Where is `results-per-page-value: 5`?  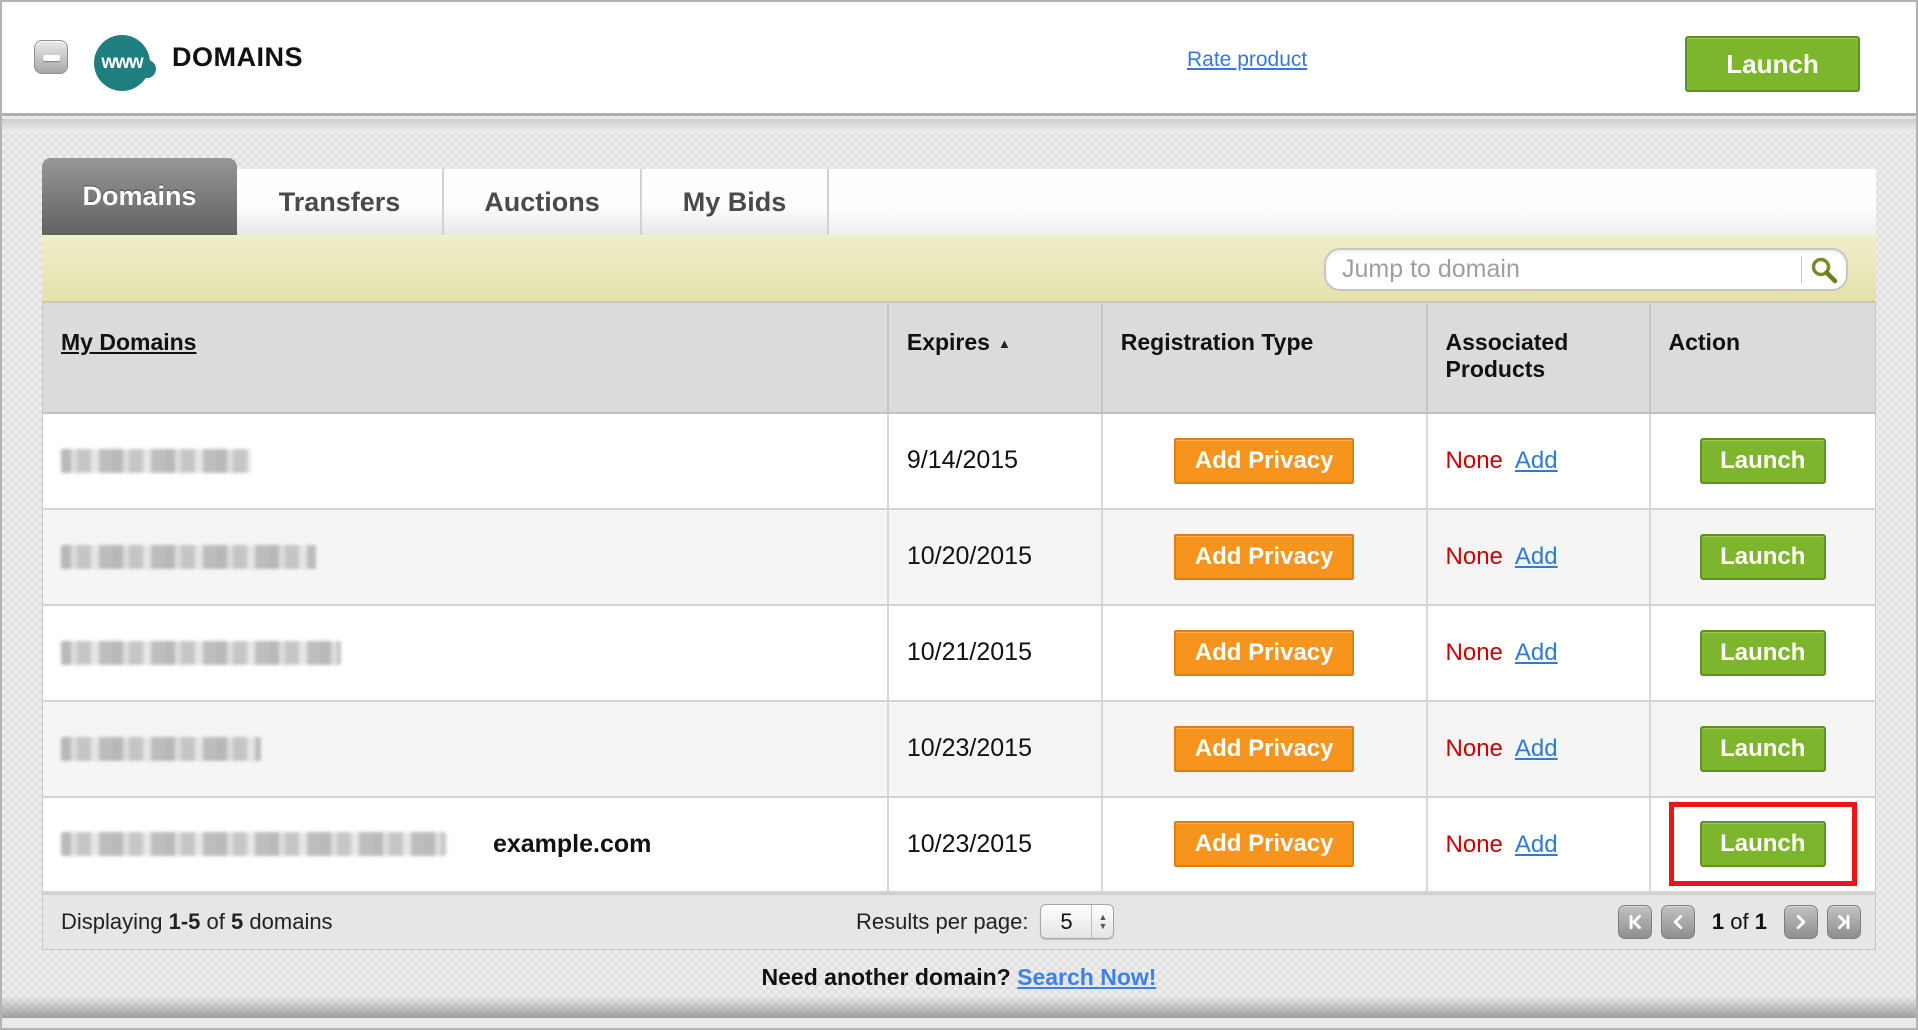
results-per-page-value: 5 is located at coordinates (1066, 921).